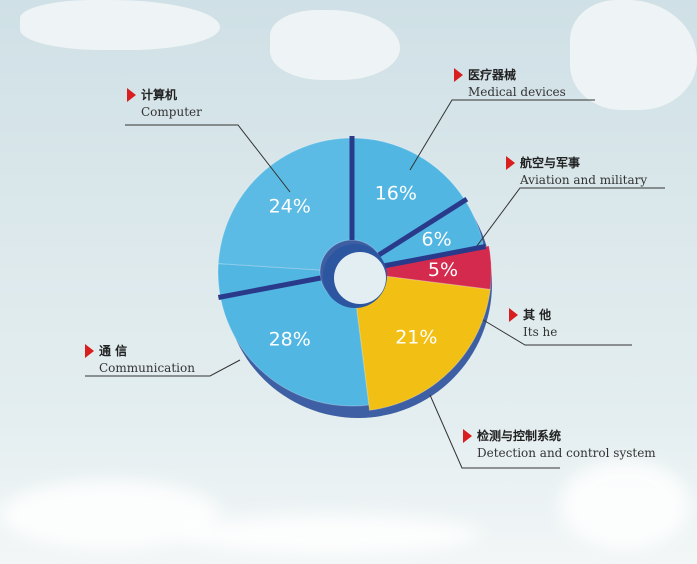  What do you see at coordinates (147, 368) in the screenshot?
I see `label-en: Communication` at bounding box center [147, 368].